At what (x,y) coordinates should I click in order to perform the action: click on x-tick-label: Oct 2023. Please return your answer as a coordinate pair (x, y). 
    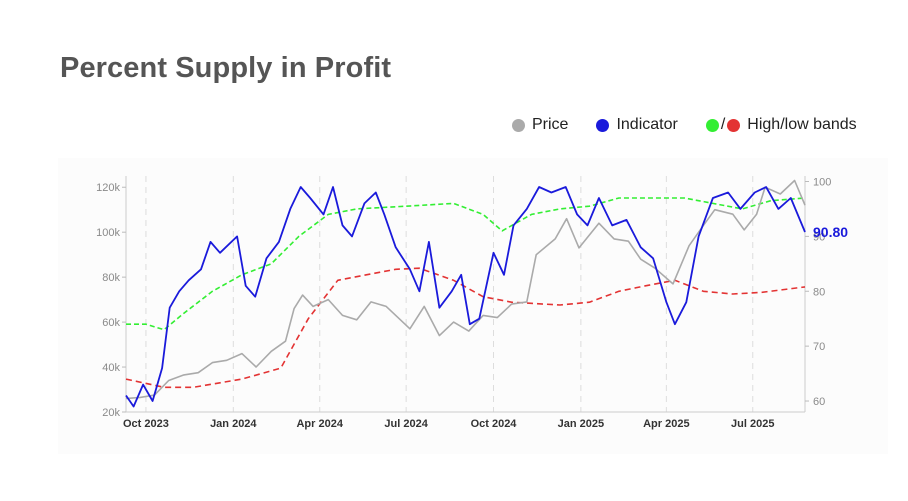
    Looking at the image, I should click on (146, 424).